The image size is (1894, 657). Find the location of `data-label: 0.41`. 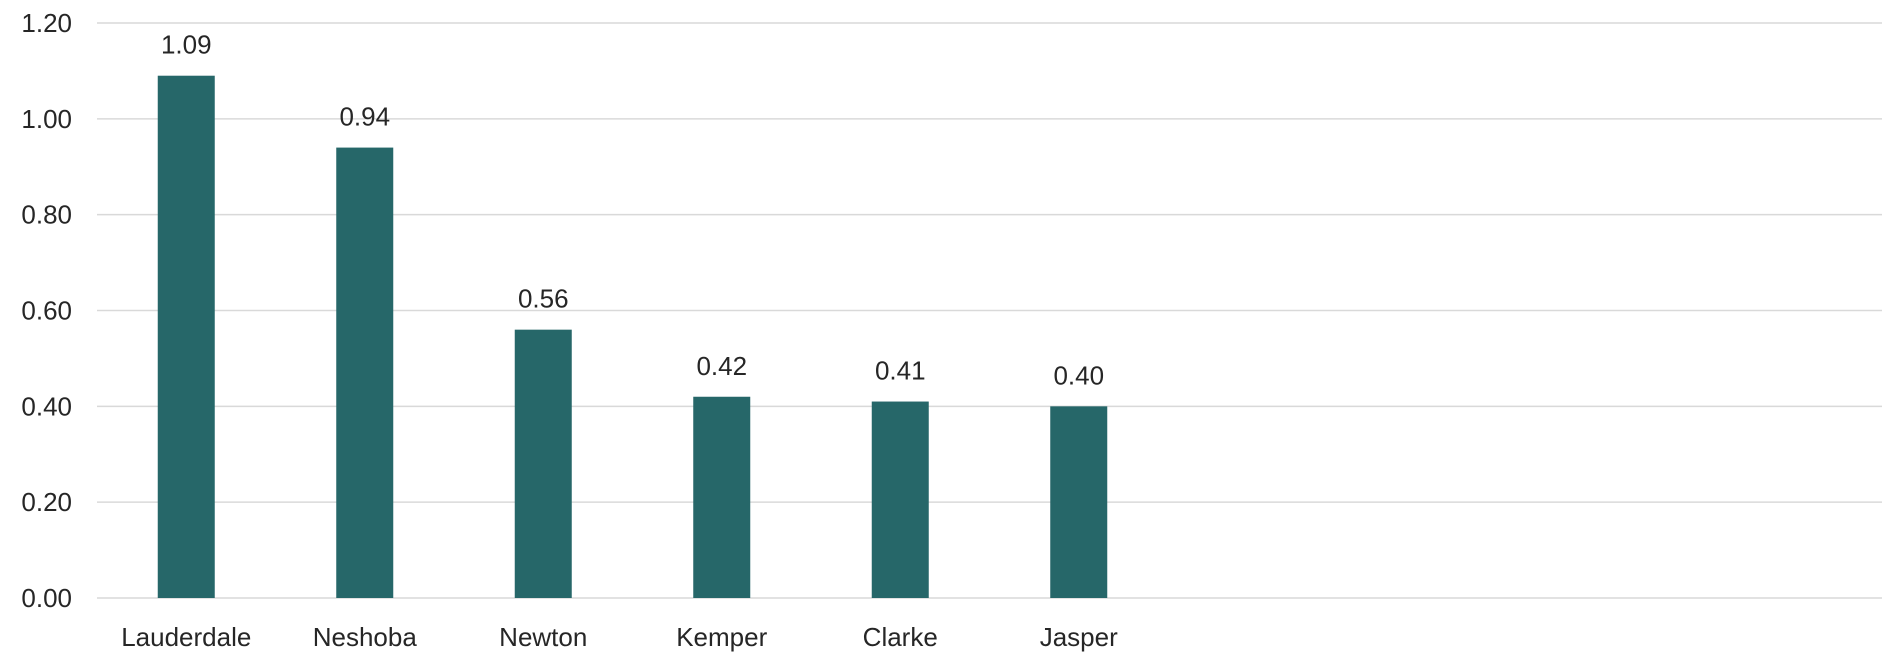

data-label: 0.41 is located at coordinates (900, 371).